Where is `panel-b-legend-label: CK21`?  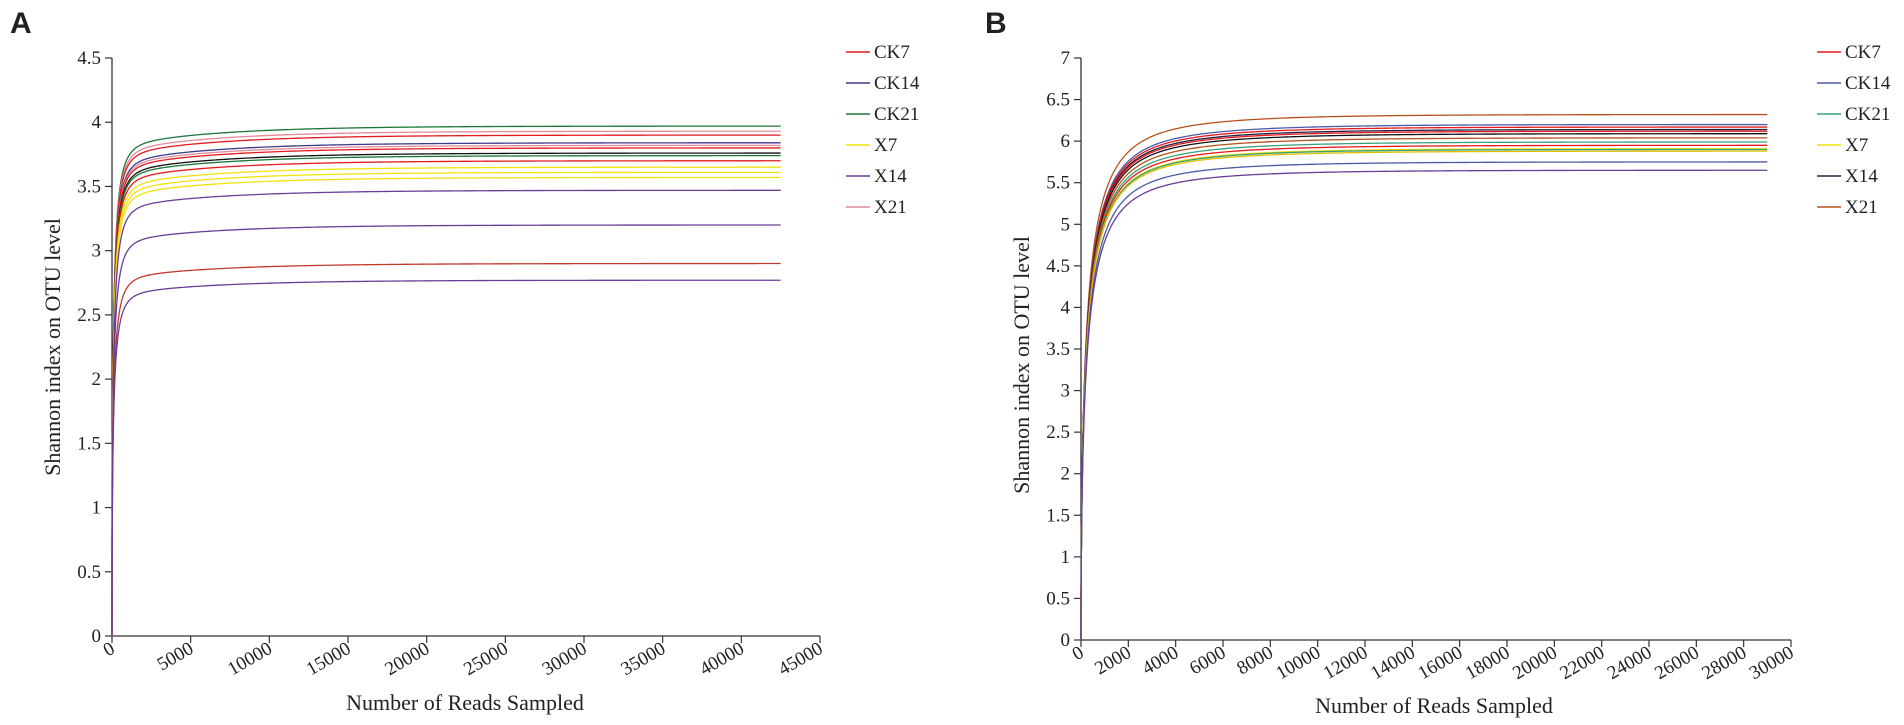 panel-b-legend-label: CK21 is located at coordinates (1867, 114).